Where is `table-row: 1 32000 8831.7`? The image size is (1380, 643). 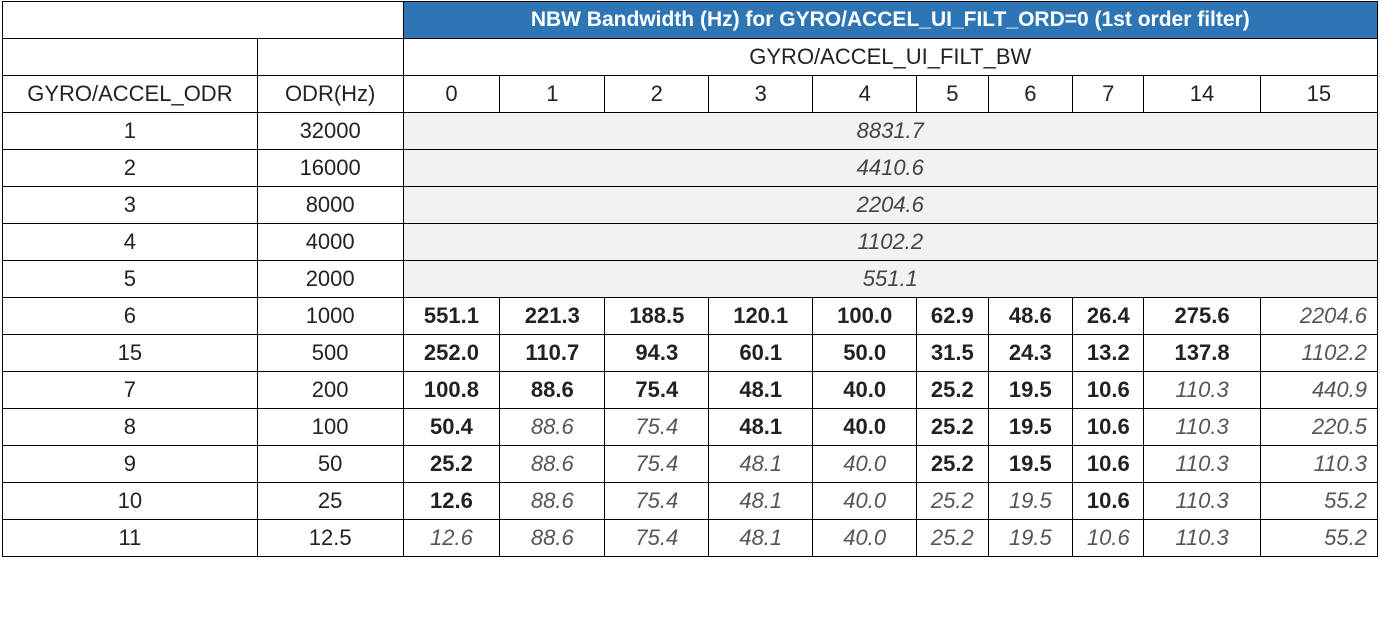 table-row: 1 32000 8831.7 is located at coordinates (690, 131).